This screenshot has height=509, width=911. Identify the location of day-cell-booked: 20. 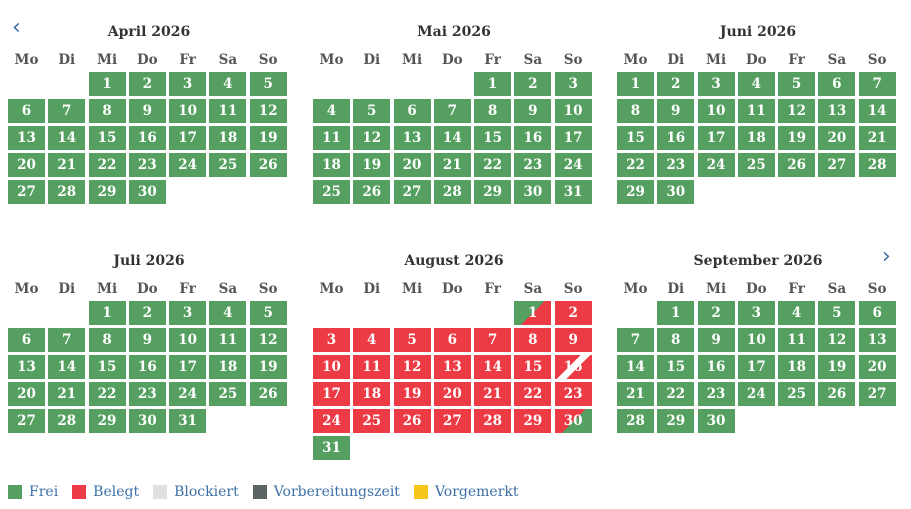
(452, 394).